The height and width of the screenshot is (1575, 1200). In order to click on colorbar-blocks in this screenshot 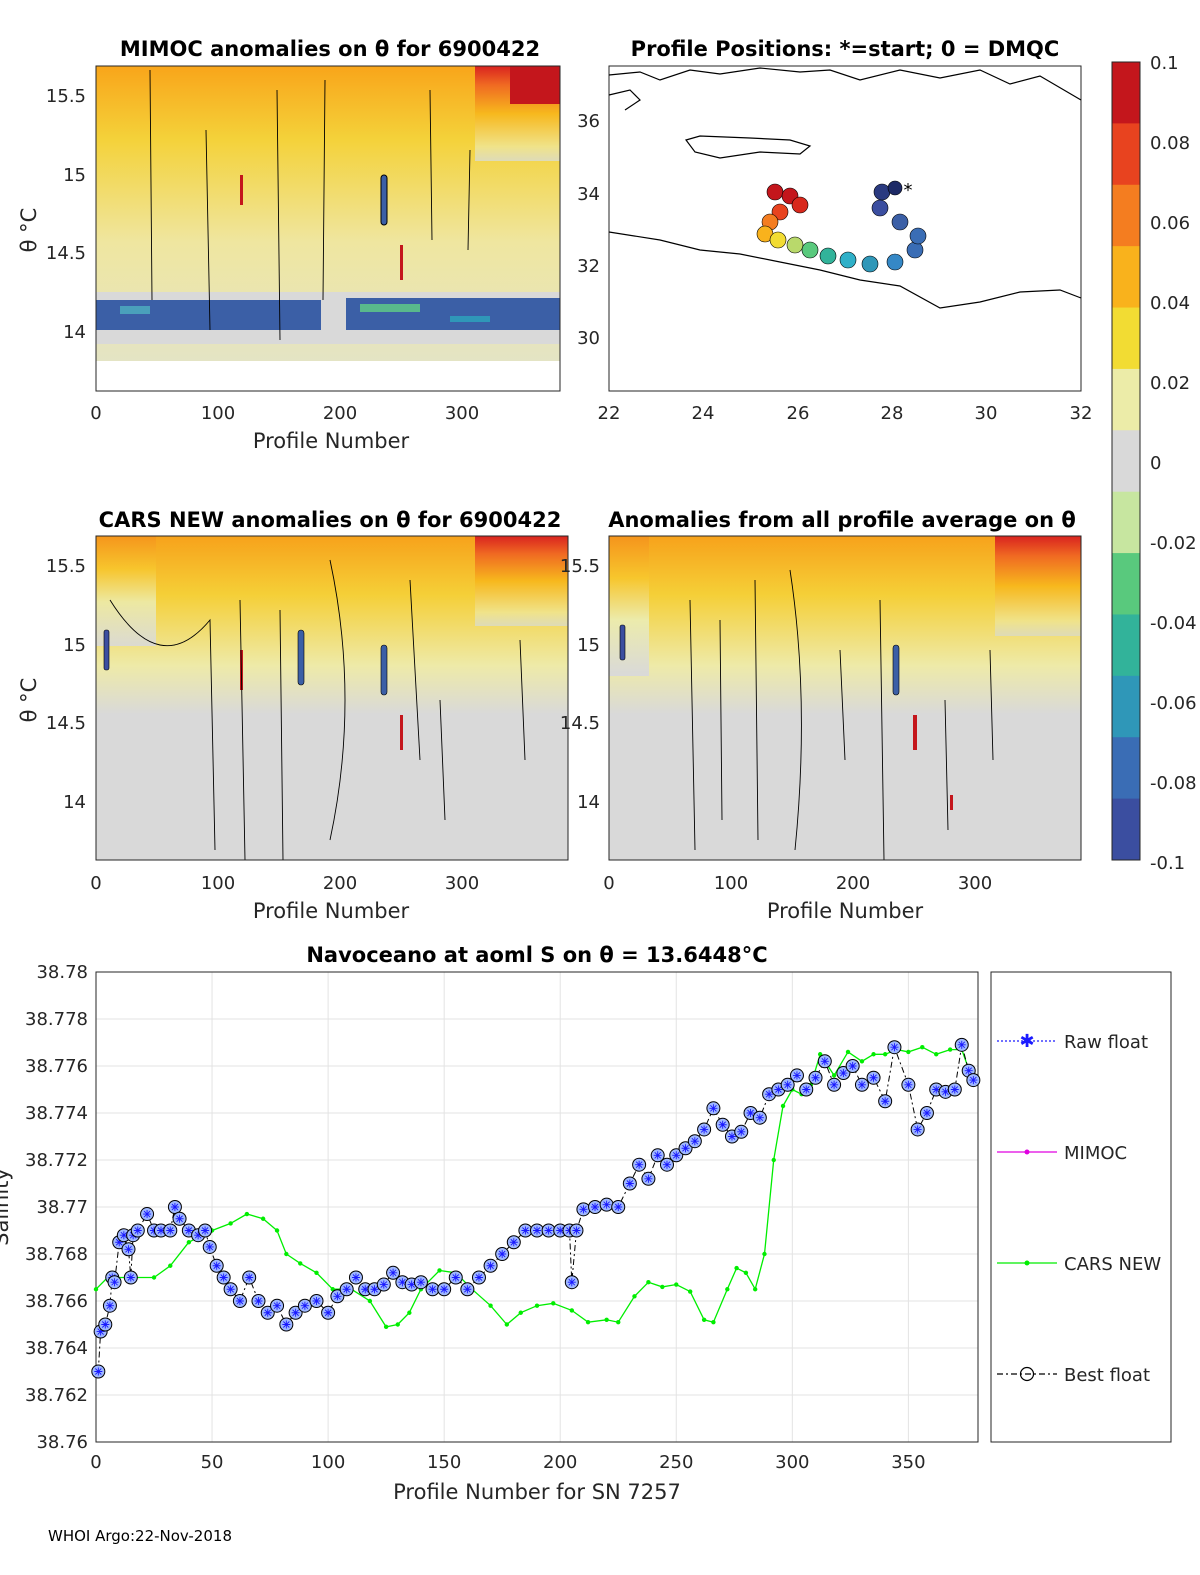, I will do `click(1126, 461)`.